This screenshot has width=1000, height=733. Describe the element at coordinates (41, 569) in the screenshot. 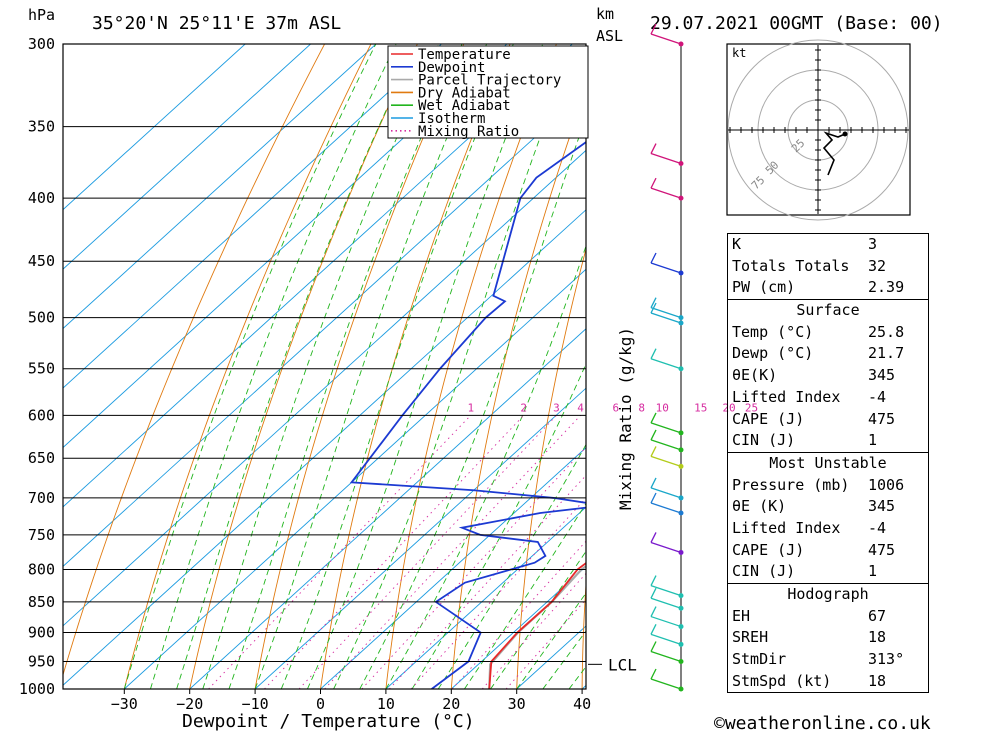

I see `pressure-tick-label: 800` at that location.